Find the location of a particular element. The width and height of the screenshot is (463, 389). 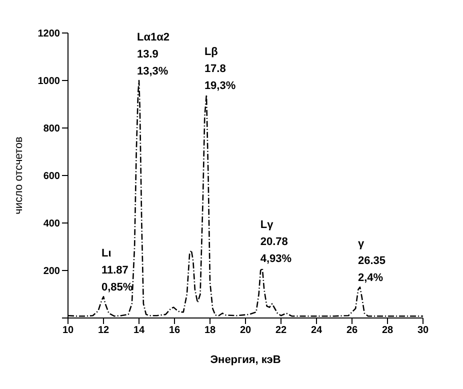

x-tick-label: 16 is located at coordinates (174, 330).